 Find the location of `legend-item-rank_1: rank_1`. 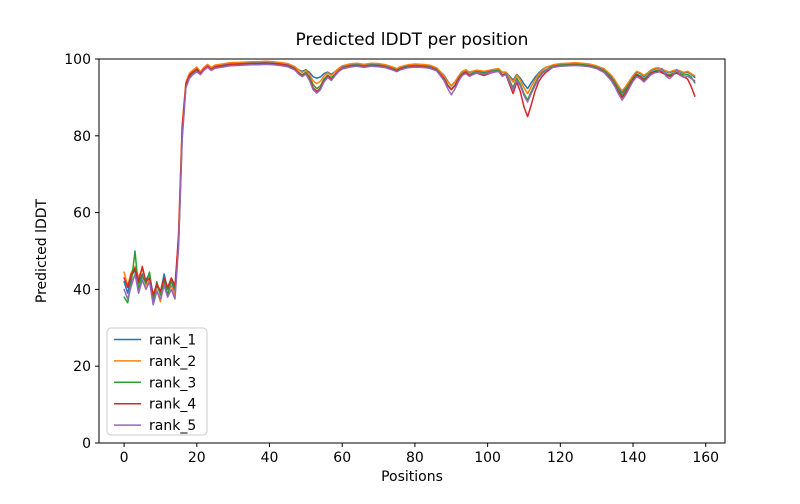

legend-item-rank_1: rank_1 is located at coordinates (155, 341).